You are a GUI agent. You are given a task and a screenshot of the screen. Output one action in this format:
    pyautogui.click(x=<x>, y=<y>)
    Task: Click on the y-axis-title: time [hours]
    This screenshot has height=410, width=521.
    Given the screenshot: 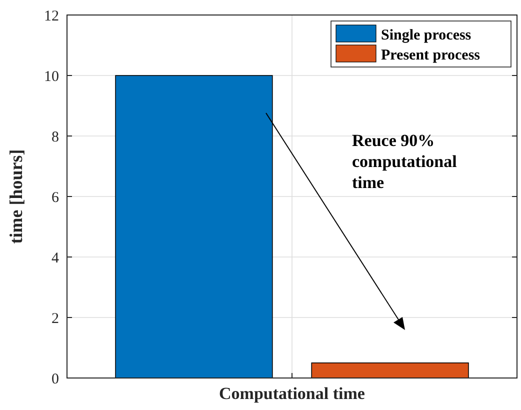 What is the action you would take?
    pyautogui.click(x=16, y=196)
    